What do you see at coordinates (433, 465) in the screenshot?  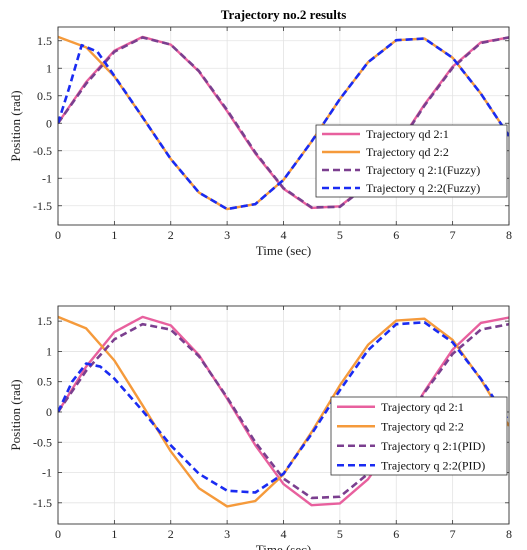 I see `legend-label-3: Trajectory q 2:2(PID)` at bounding box center [433, 465].